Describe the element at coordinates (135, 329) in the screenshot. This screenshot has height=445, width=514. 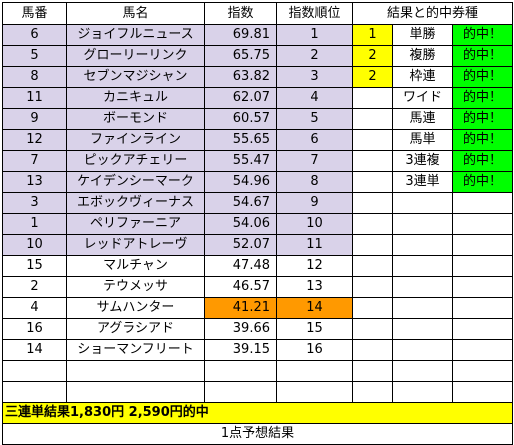
I see `horse-name-cell: アグラシアド` at that location.